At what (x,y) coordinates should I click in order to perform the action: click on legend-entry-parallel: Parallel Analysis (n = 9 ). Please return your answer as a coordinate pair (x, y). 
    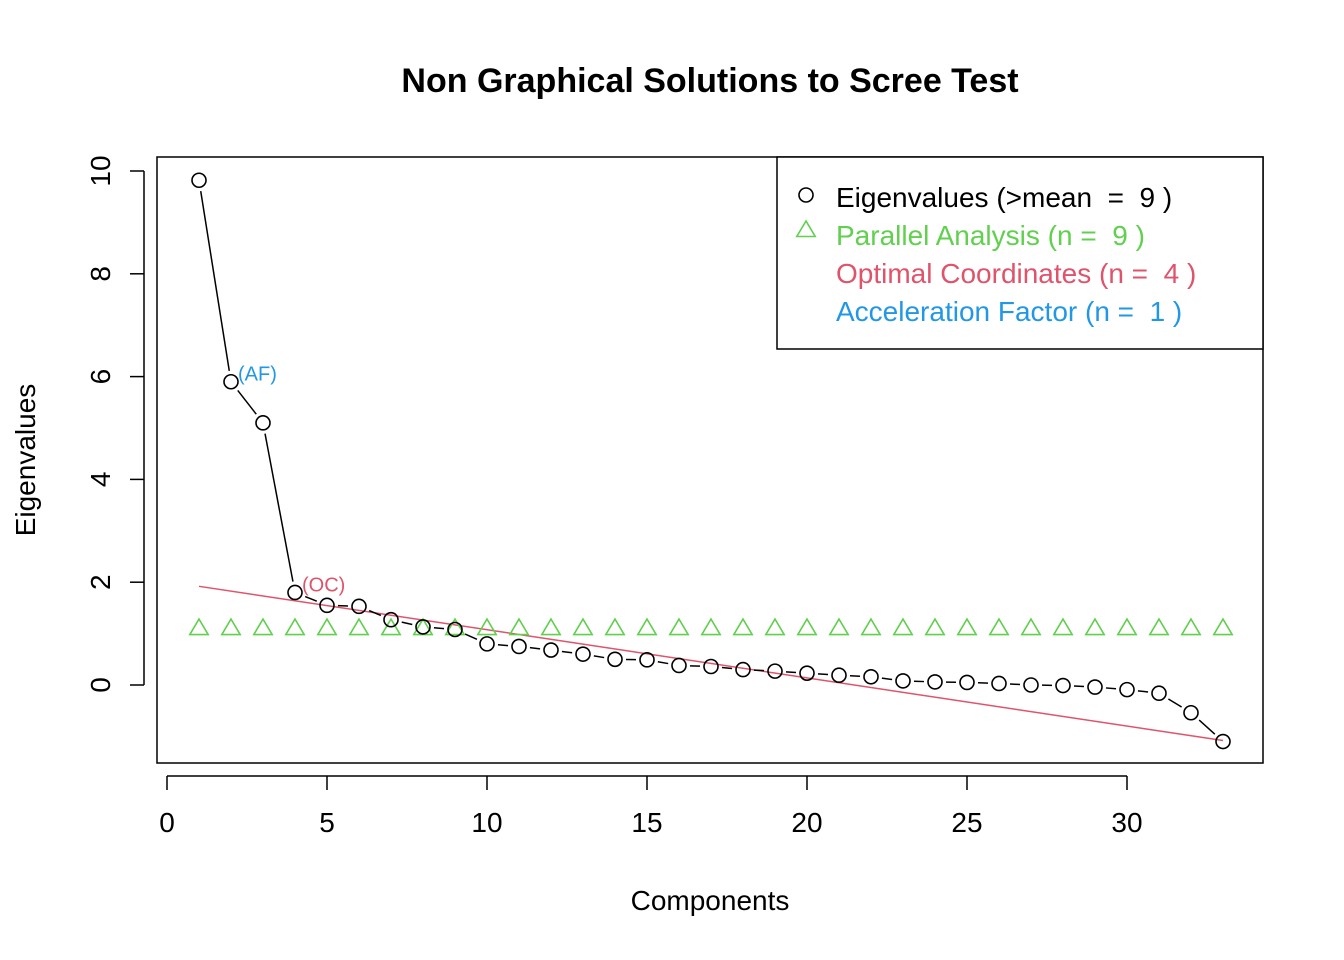
    Looking at the image, I should click on (990, 235).